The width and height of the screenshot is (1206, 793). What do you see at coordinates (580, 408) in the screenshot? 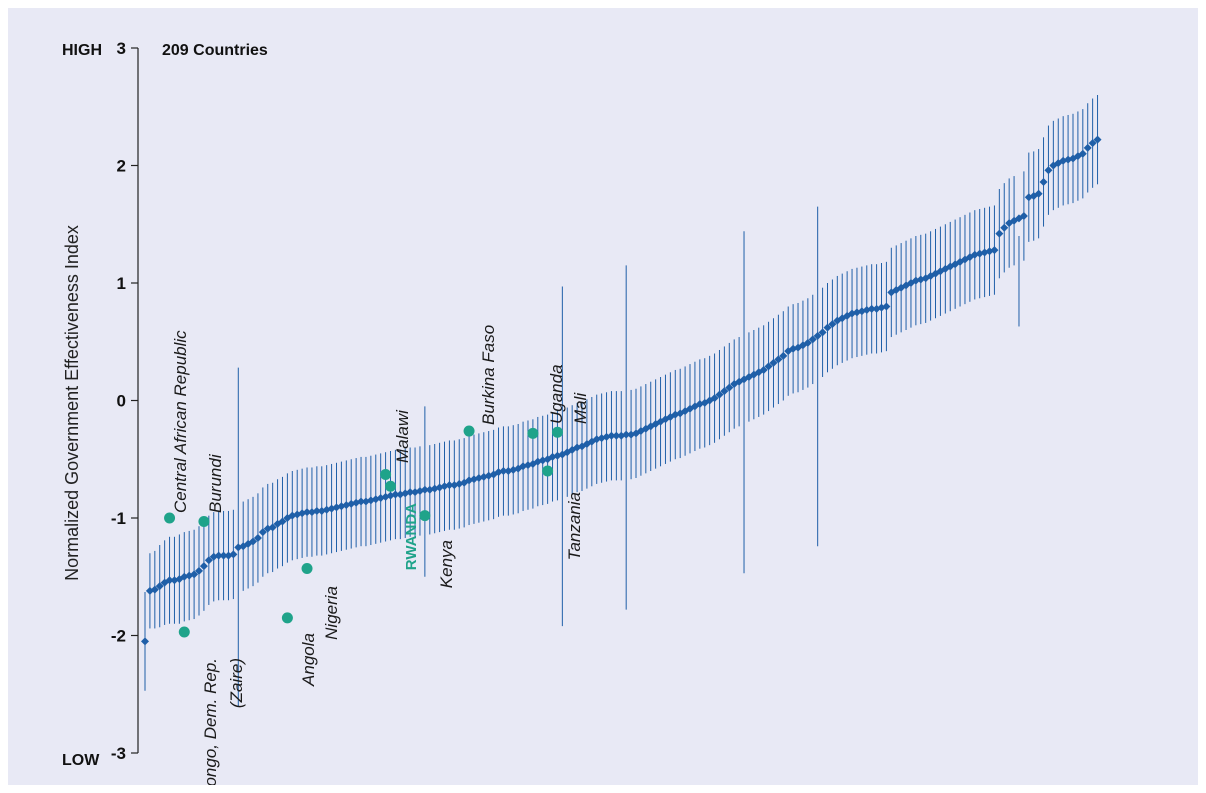
I see `country-label: Mali` at bounding box center [580, 408].